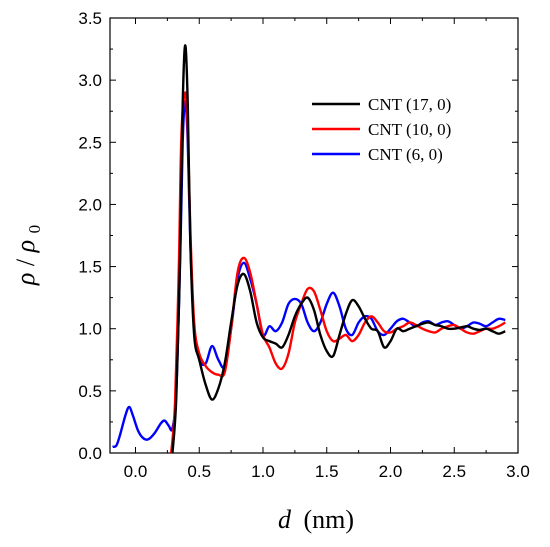 The image size is (550, 547). Describe the element at coordinates (90, 204) in the screenshot. I see `y-tick-label: 2.0` at that location.